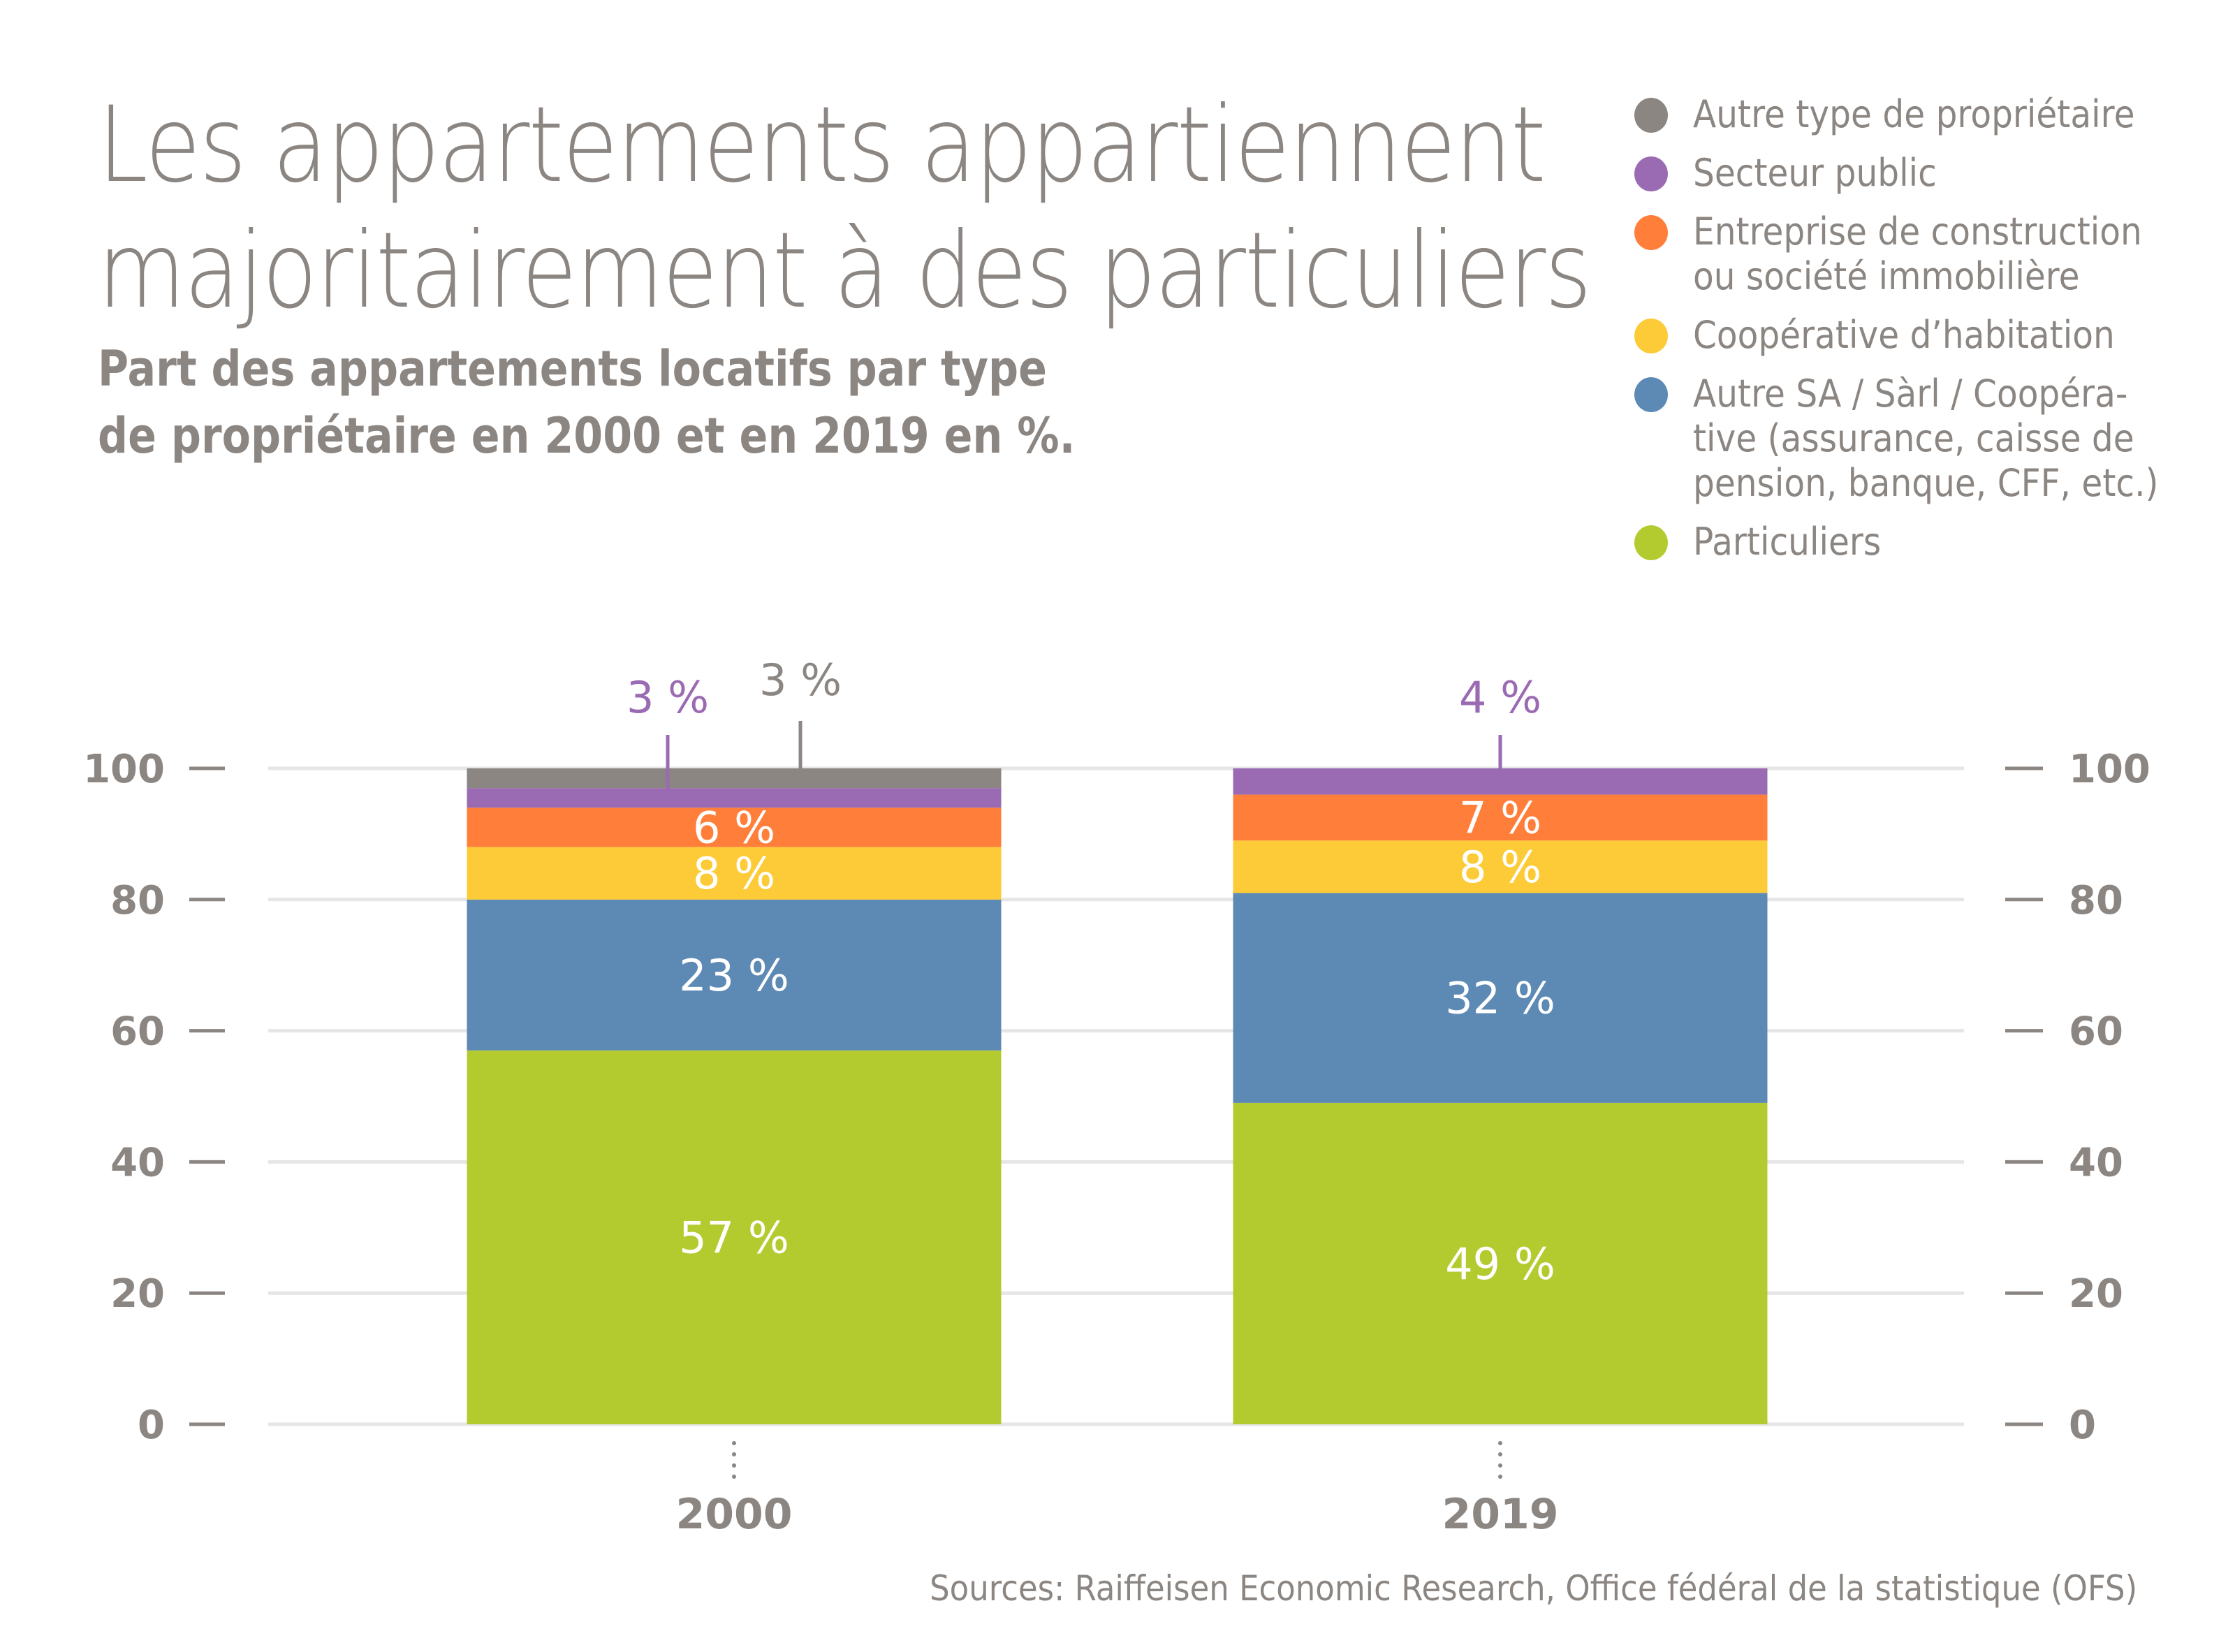  I want to click on x-category-label: 2019, so click(1500, 1514).